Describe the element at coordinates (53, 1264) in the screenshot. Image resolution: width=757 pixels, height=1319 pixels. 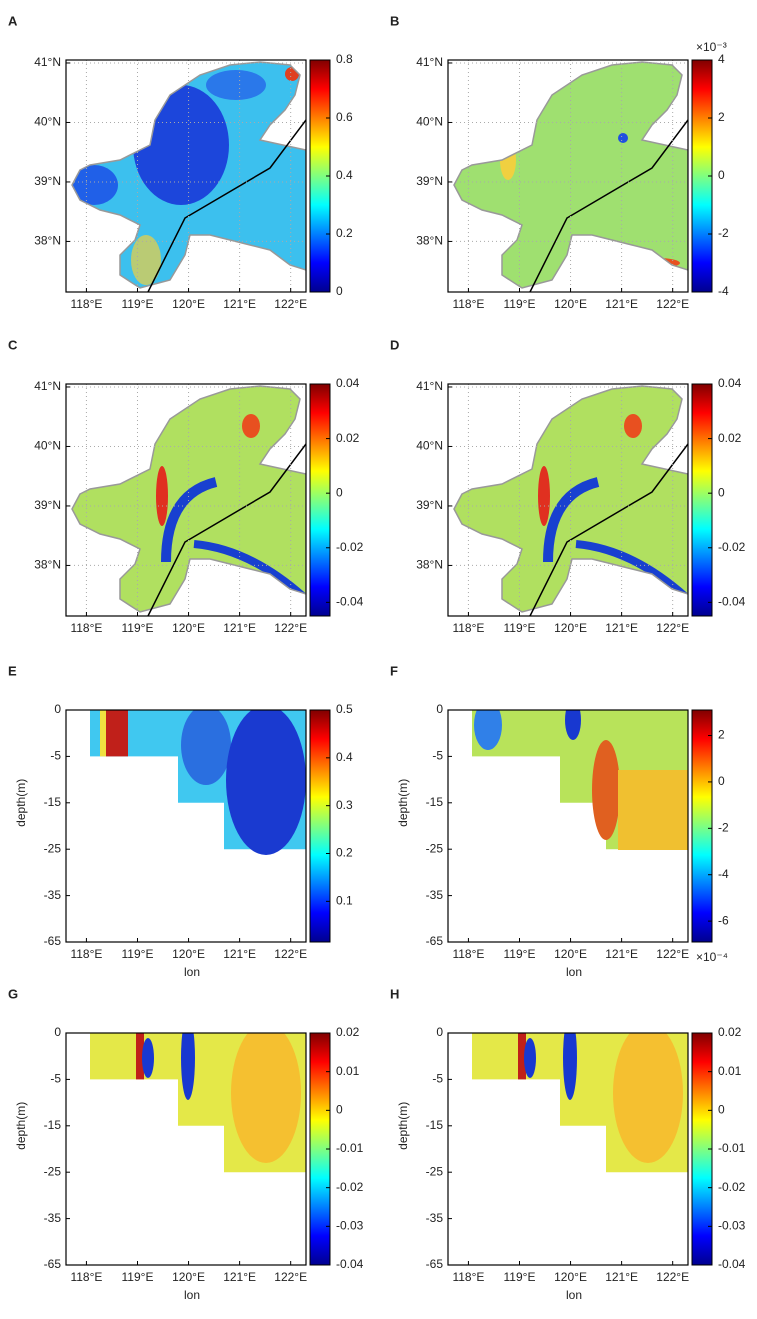
I see `y-tick-label: -65` at that location.